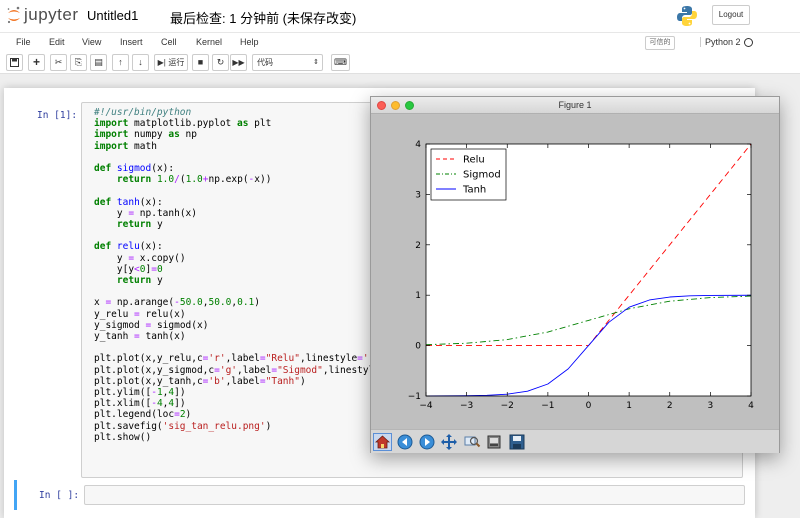 The height and width of the screenshot is (518, 800). I want to click on home-button, so click(382, 442).